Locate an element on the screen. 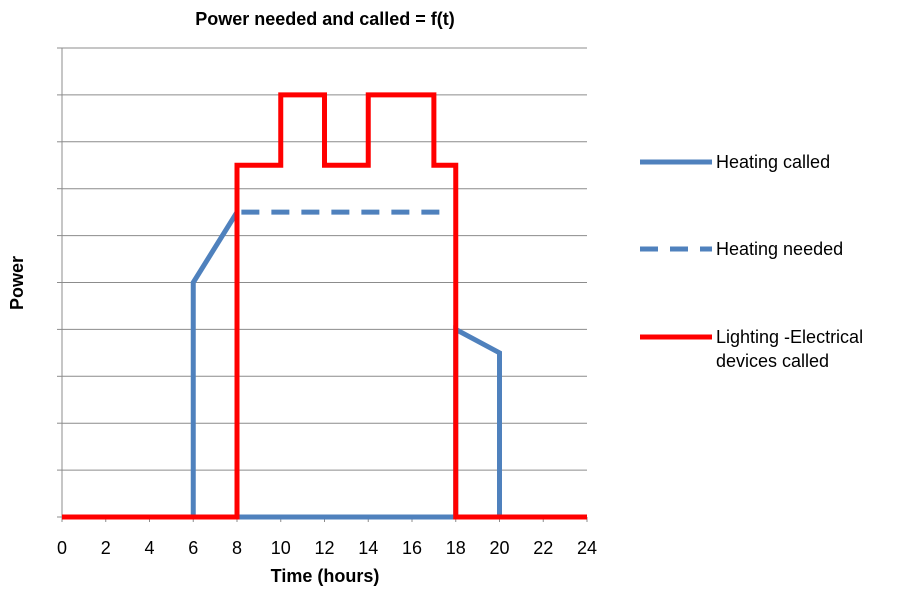 Image resolution: width=906 pixels, height=591 pixels. x-tick-label: 20 is located at coordinates (499, 548).